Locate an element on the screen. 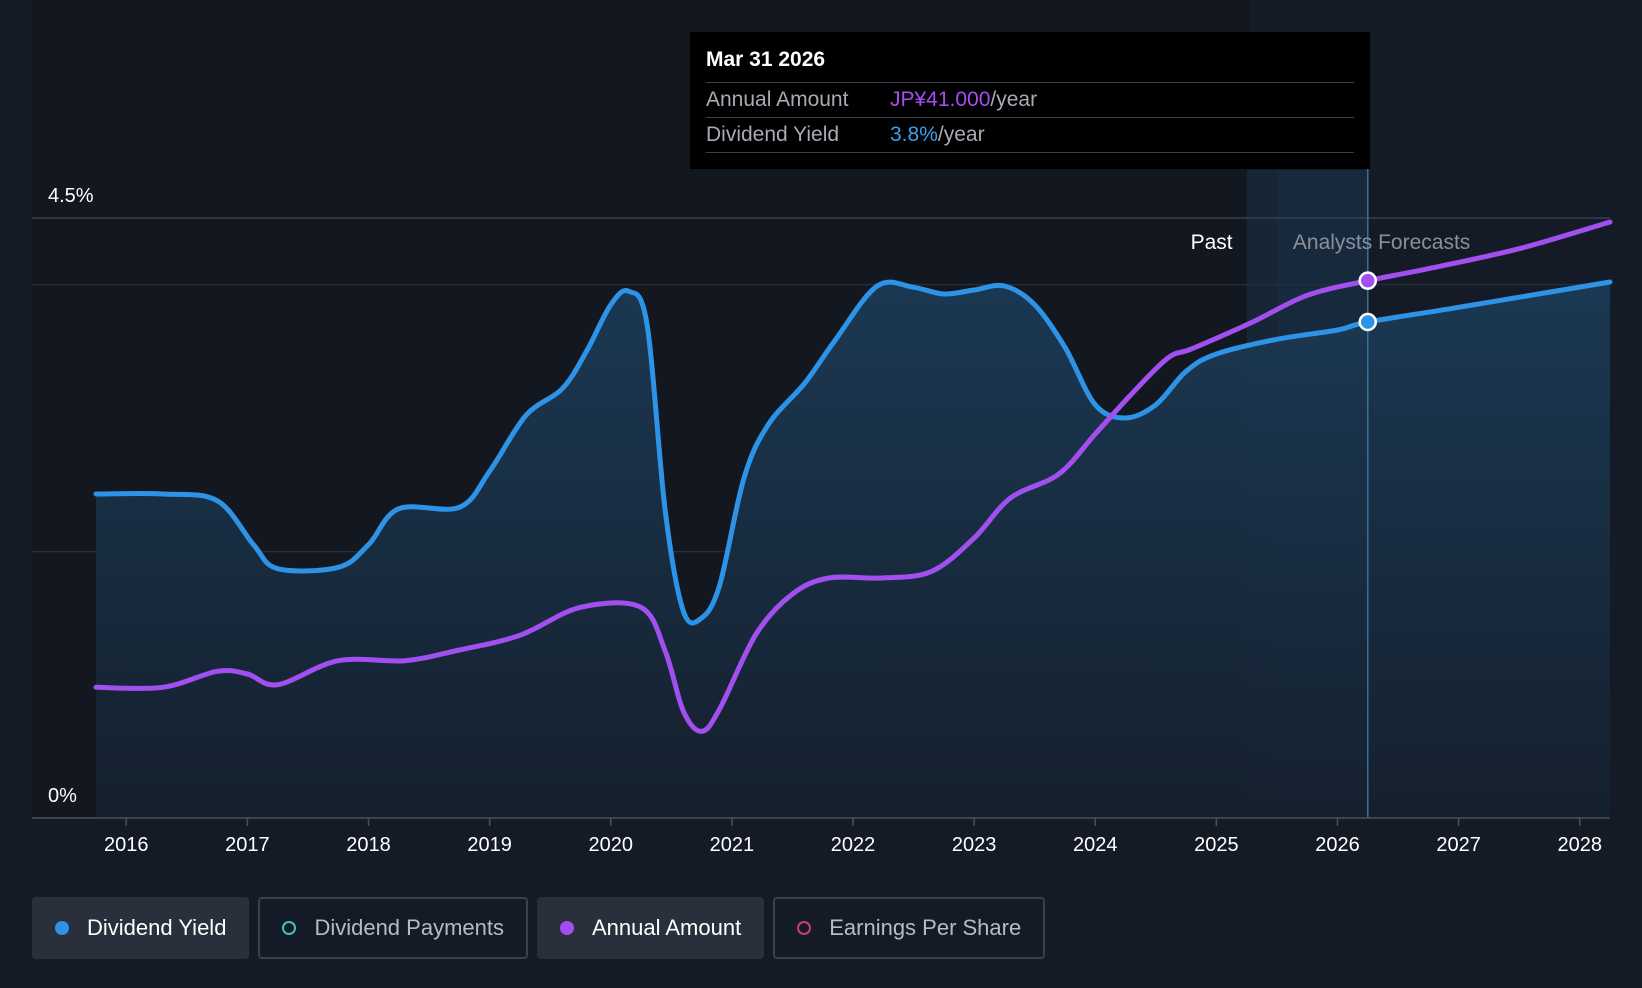 The image size is (1642, 988). y-label-top: 4.5% is located at coordinates (71, 196).